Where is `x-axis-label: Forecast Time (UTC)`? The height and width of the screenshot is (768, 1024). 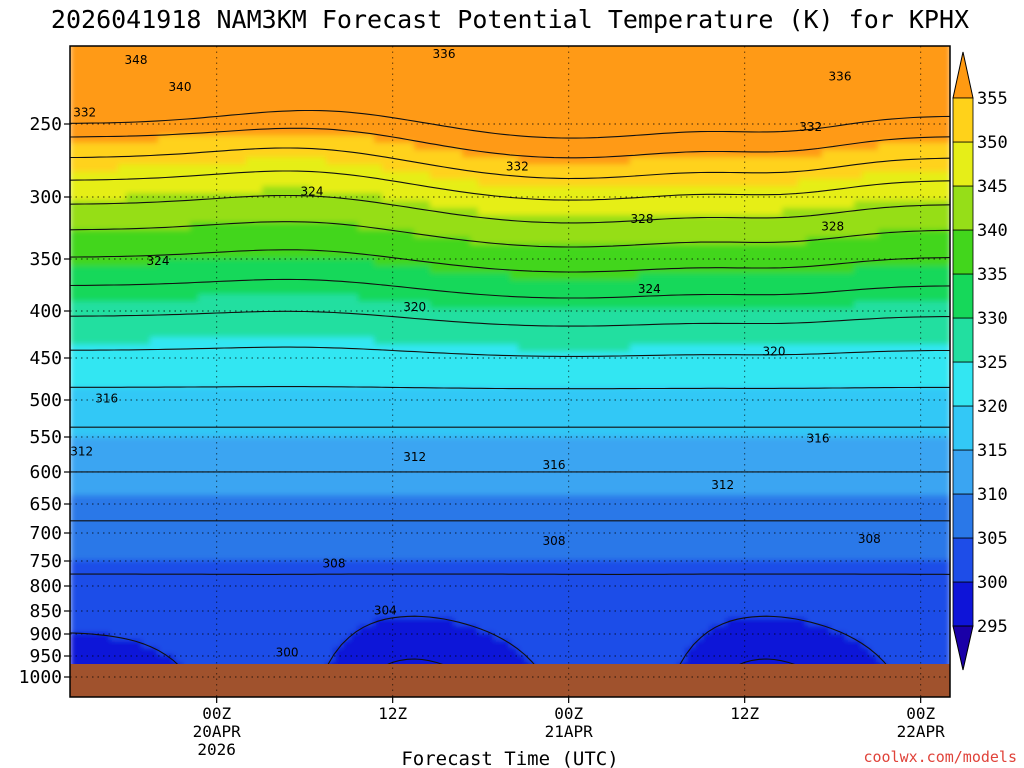
x-axis-label: Forecast Time (UTC) is located at coordinates (509, 758).